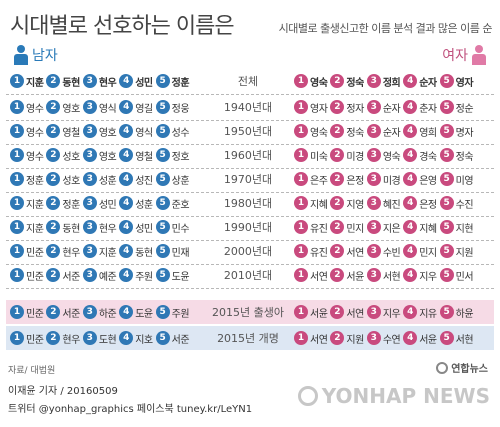 Image resolution: width=500 pixels, height=427 pixels. Describe the element at coordinates (172, 312) in the screenshot. I see `male-name-item: 5 주원` at that location.